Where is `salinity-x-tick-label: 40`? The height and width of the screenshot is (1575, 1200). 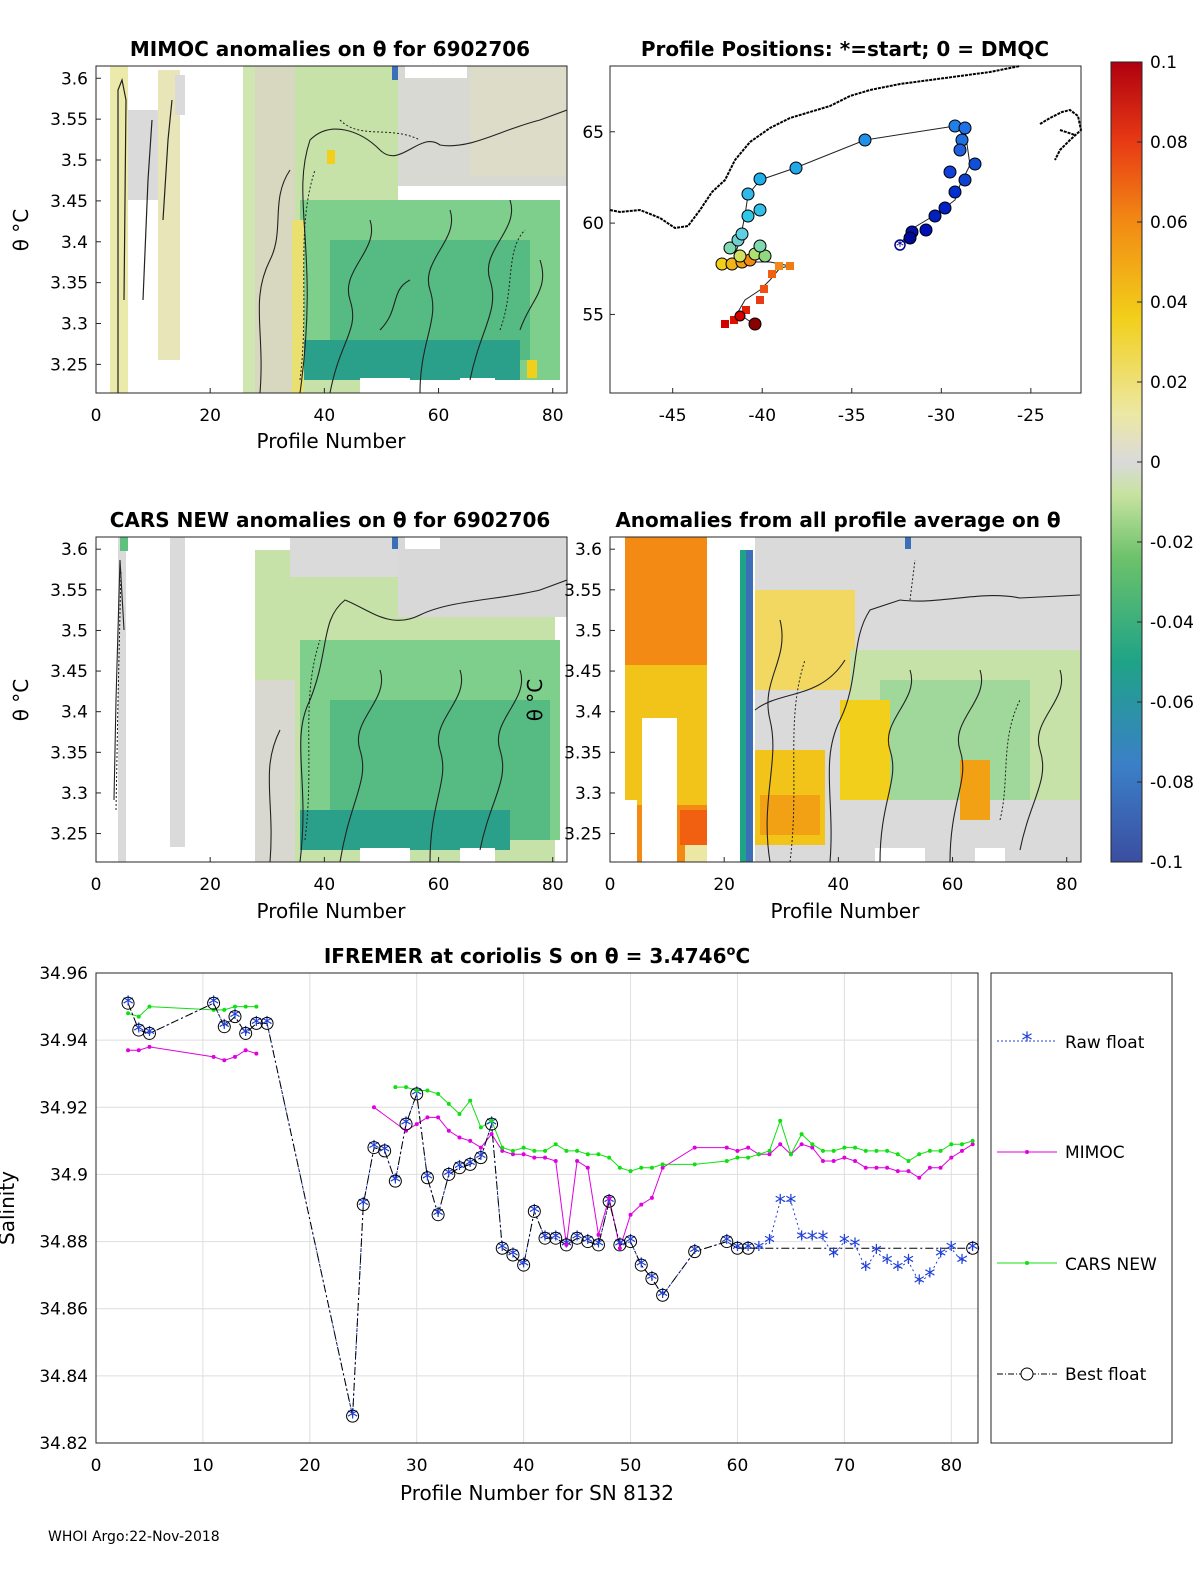 salinity-x-tick-label: 40 is located at coordinates (524, 1466).